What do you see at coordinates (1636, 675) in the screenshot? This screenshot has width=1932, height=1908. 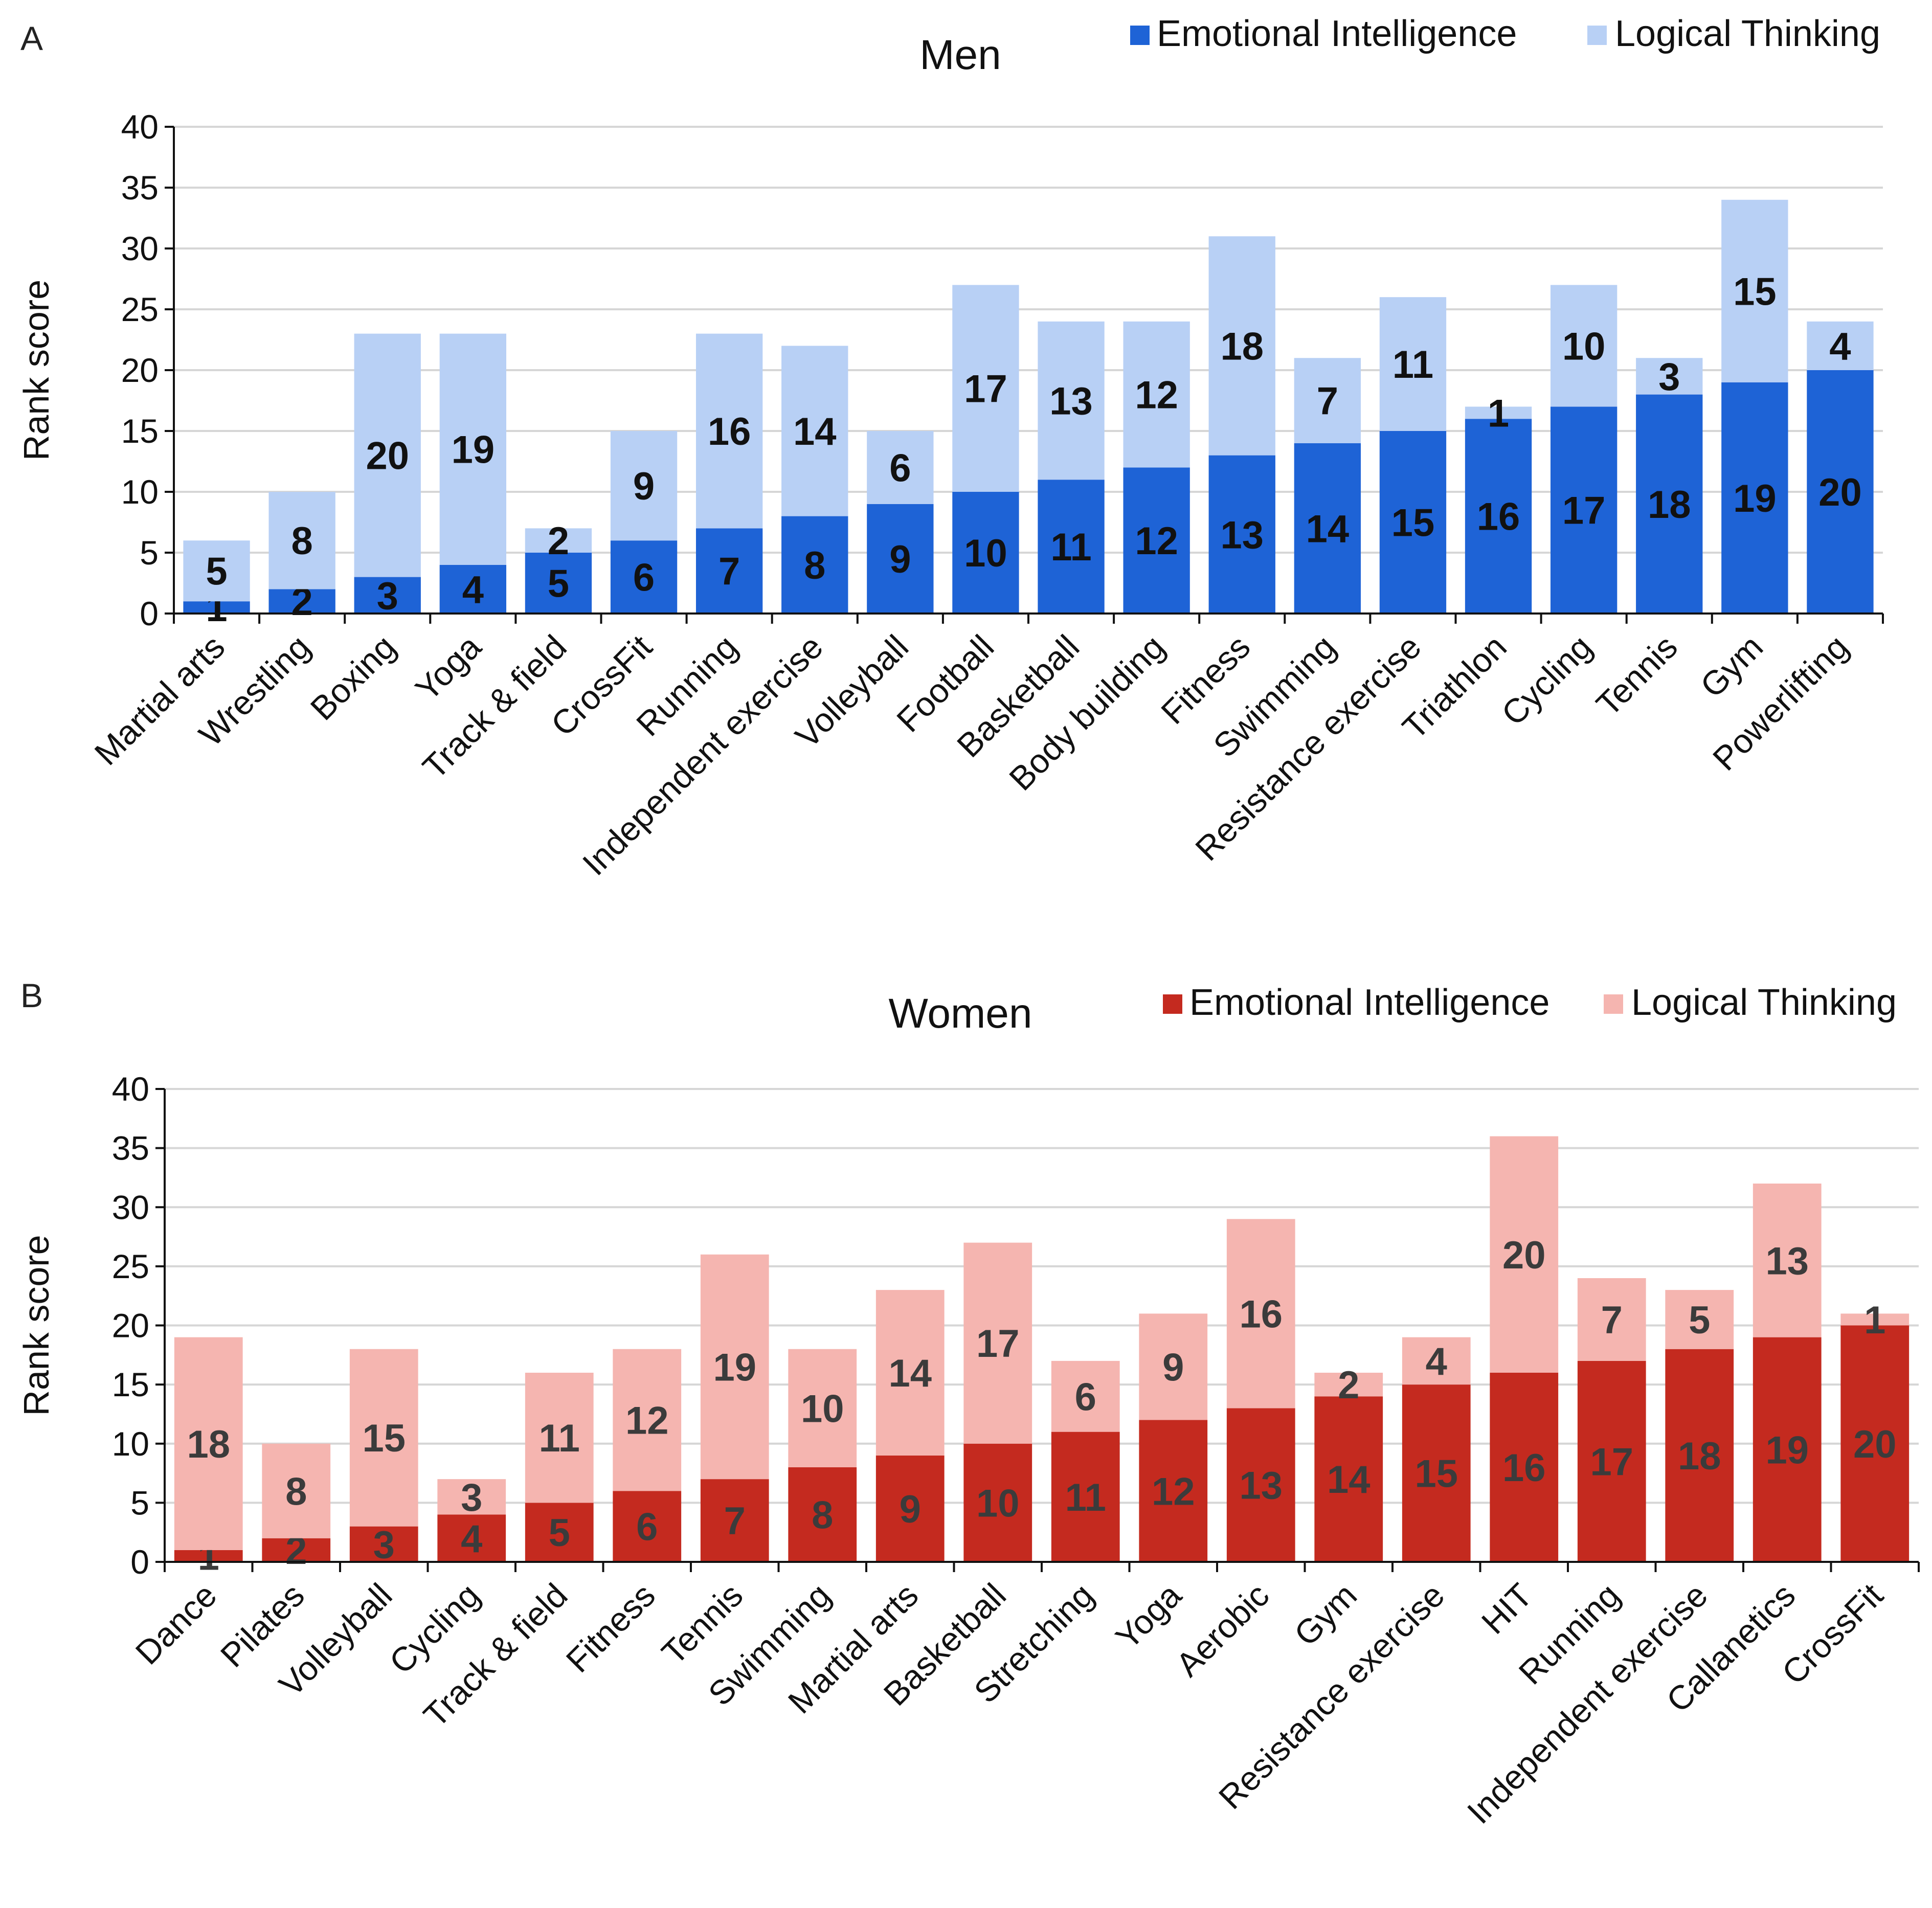 I see `x-category-label: Tennis` at bounding box center [1636, 675].